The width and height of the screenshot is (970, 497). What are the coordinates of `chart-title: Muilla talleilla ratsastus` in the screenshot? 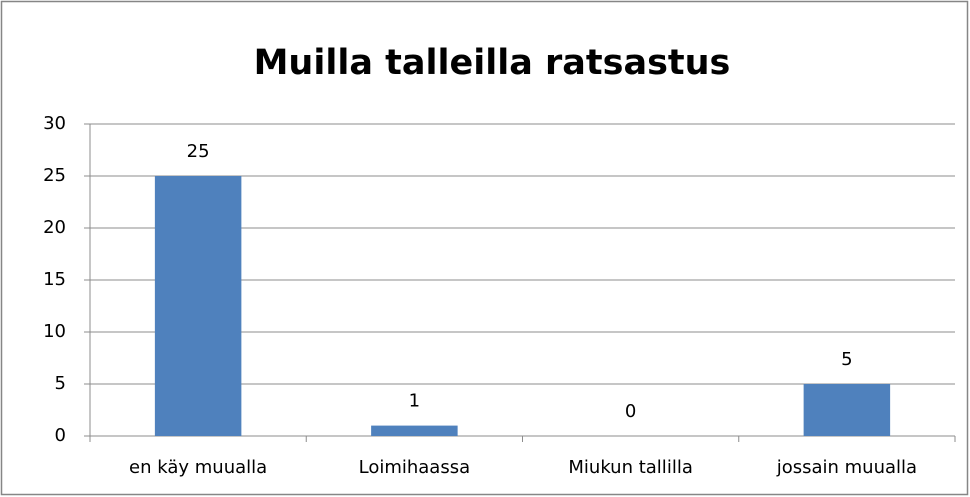 It's located at (492, 63).